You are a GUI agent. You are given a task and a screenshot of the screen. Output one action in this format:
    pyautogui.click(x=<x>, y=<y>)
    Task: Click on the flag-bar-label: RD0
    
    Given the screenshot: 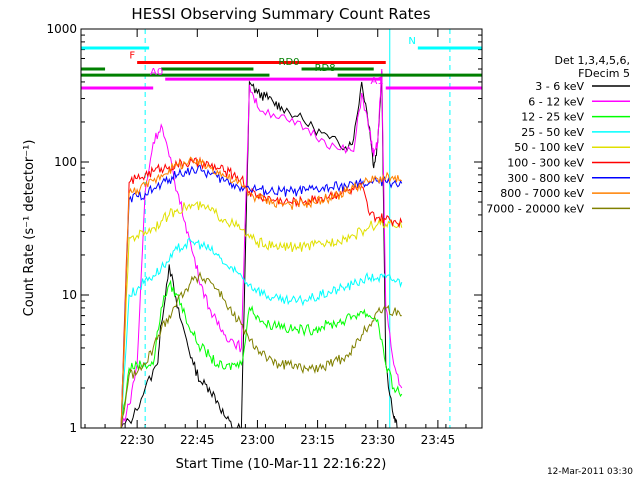 What is the action you would take?
    pyautogui.click(x=289, y=62)
    